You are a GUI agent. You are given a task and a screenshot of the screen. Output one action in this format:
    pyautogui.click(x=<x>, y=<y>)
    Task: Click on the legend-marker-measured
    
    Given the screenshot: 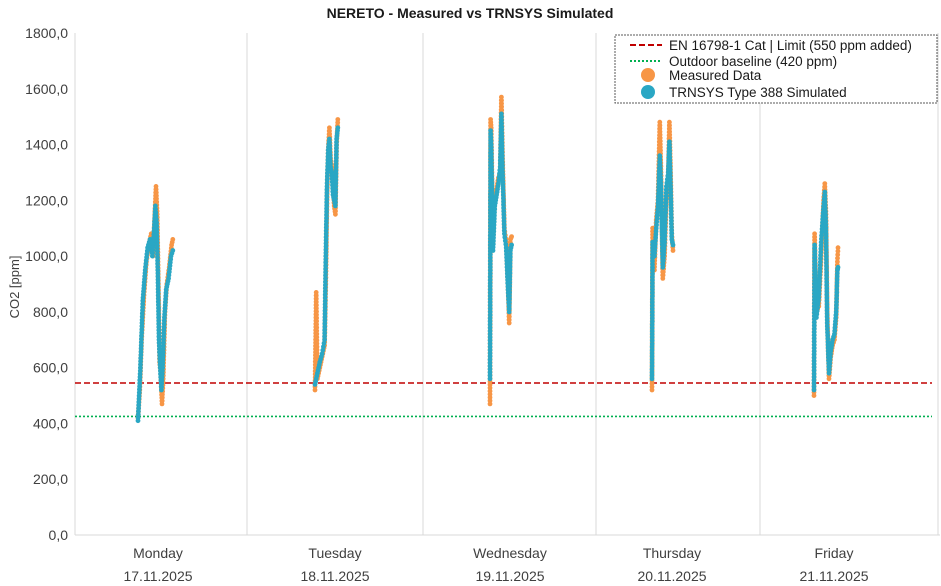 What is the action you would take?
    pyautogui.click(x=648, y=75)
    